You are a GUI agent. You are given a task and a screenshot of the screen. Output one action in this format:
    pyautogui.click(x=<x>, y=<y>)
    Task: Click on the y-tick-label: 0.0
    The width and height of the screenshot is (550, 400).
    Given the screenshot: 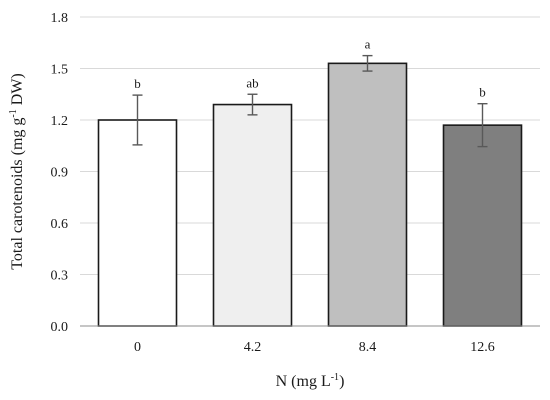 What is the action you would take?
    pyautogui.click(x=60, y=327)
    